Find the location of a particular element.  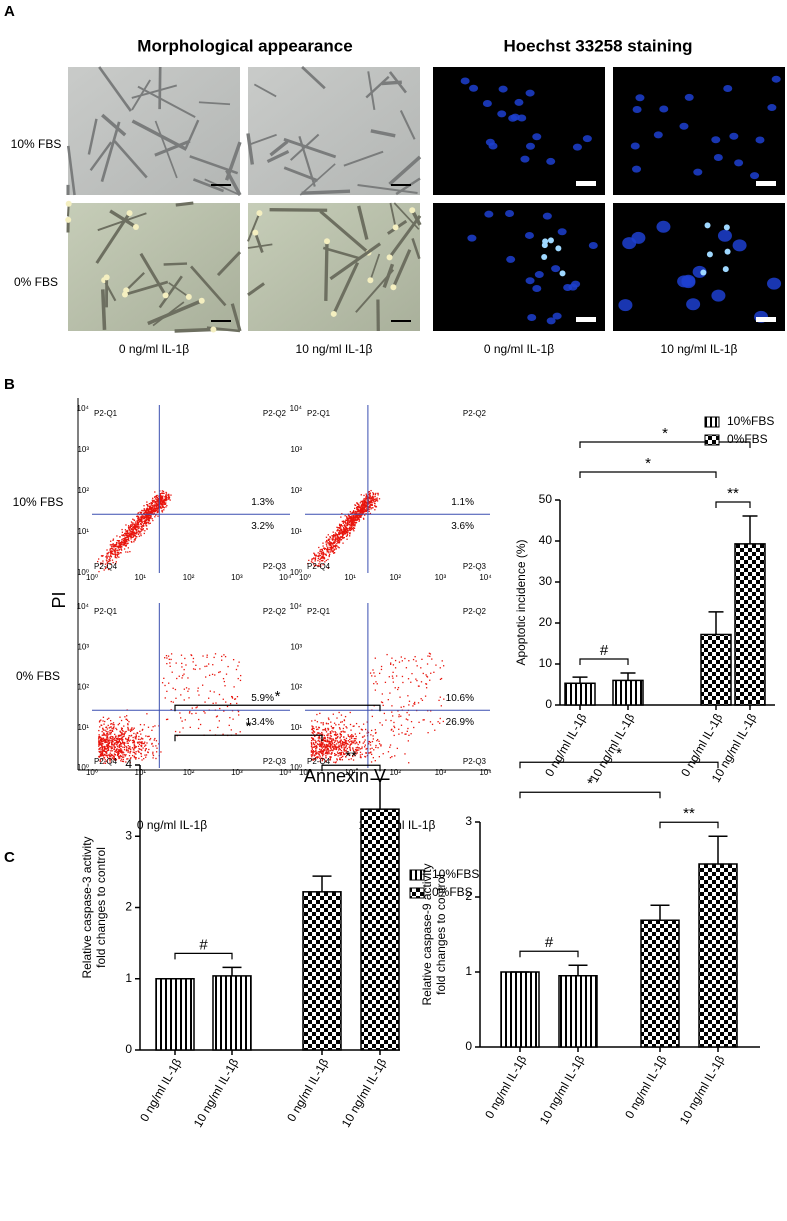

significance: # is located at coordinates (203, 944).